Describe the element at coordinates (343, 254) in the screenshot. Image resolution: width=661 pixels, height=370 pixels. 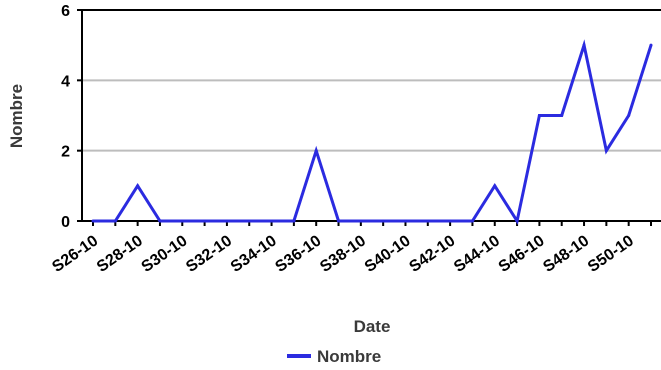
I see `x-tick-label: S38-10` at that location.